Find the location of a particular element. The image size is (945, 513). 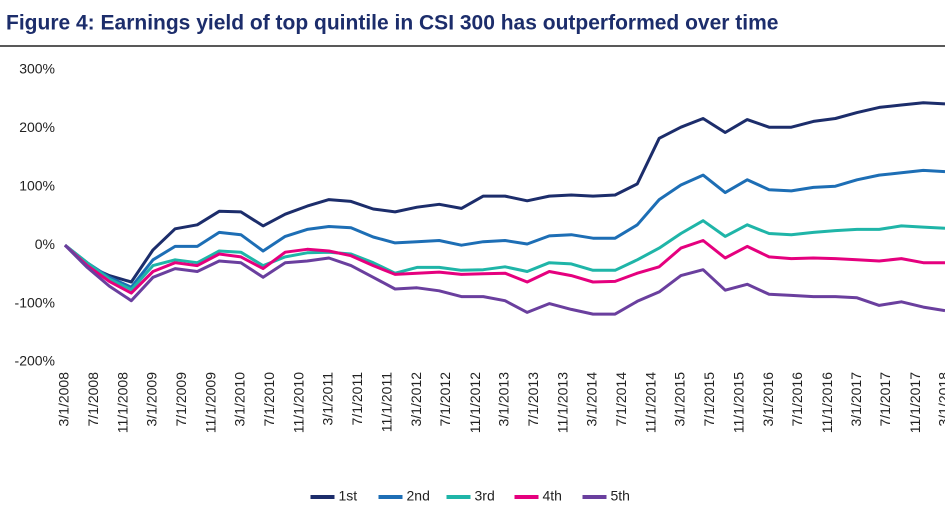

legend-label: 5th is located at coordinates (620, 496).